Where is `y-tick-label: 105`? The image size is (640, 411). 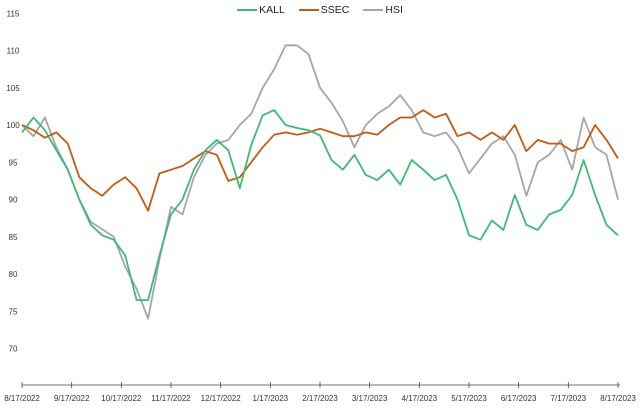
y-tick-label: 105 is located at coordinates (13, 88).